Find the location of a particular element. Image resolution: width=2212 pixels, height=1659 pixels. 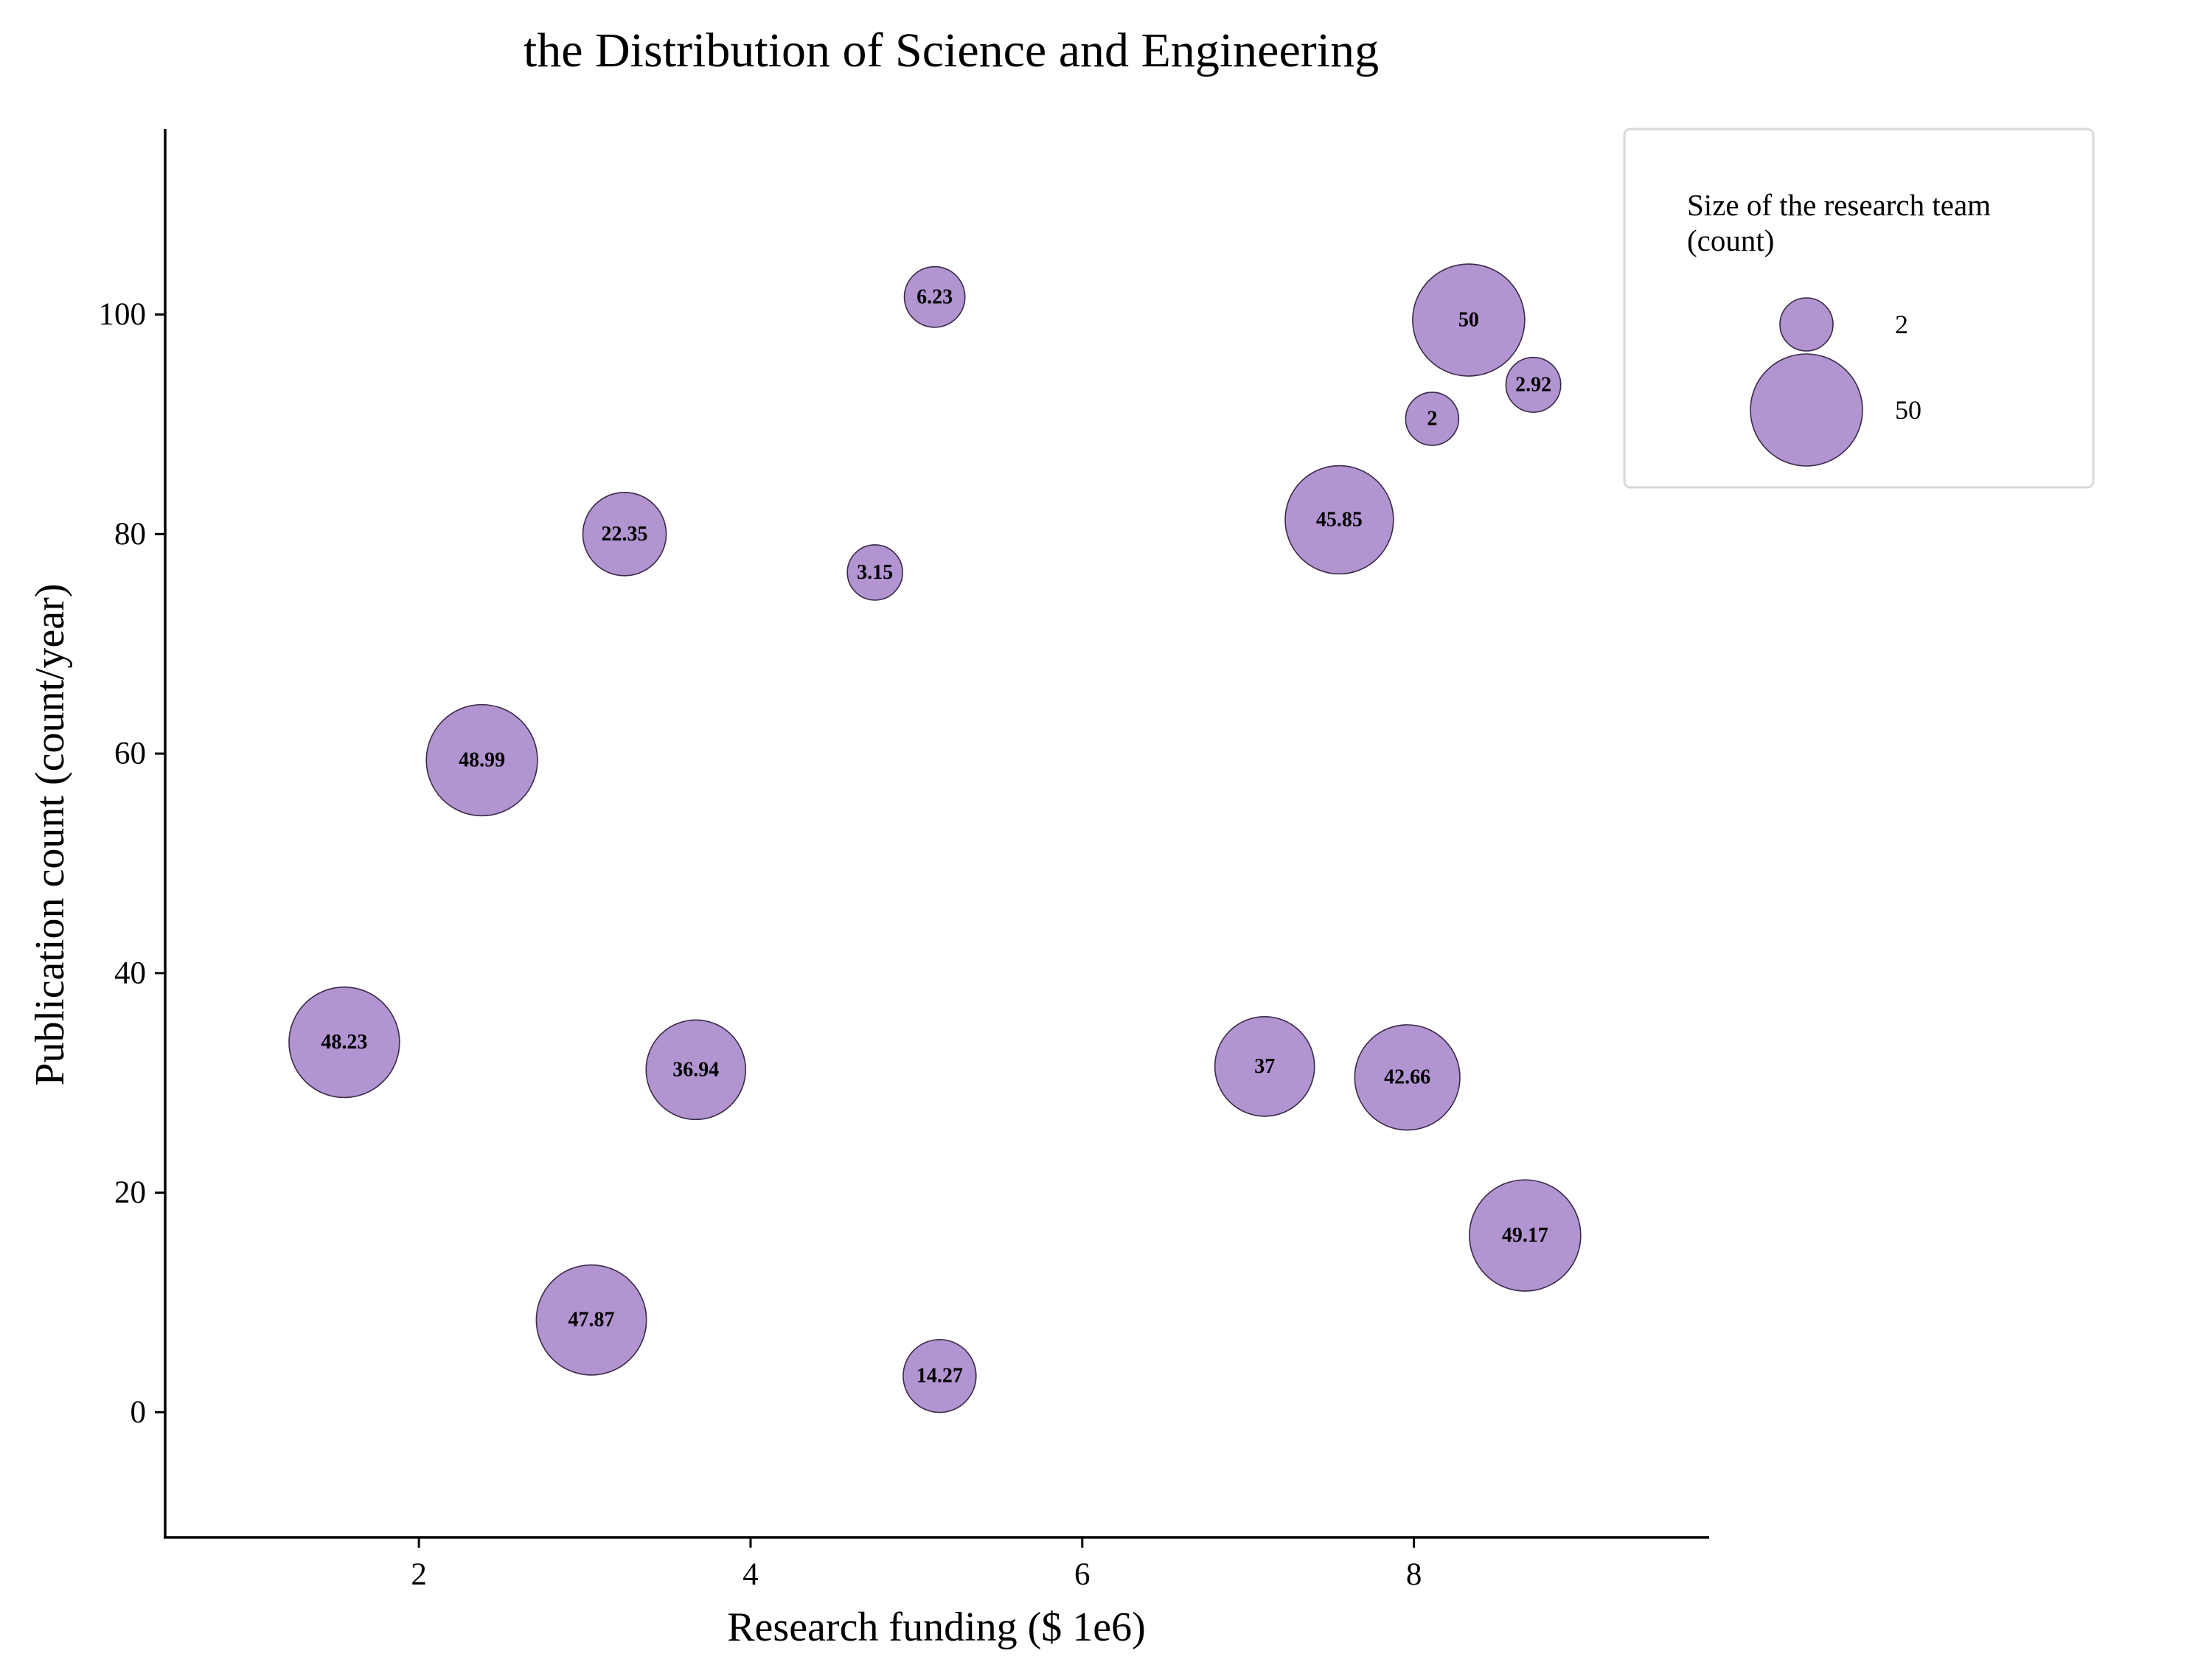

bubble-label-4: 36.94 is located at coordinates (695, 1069).